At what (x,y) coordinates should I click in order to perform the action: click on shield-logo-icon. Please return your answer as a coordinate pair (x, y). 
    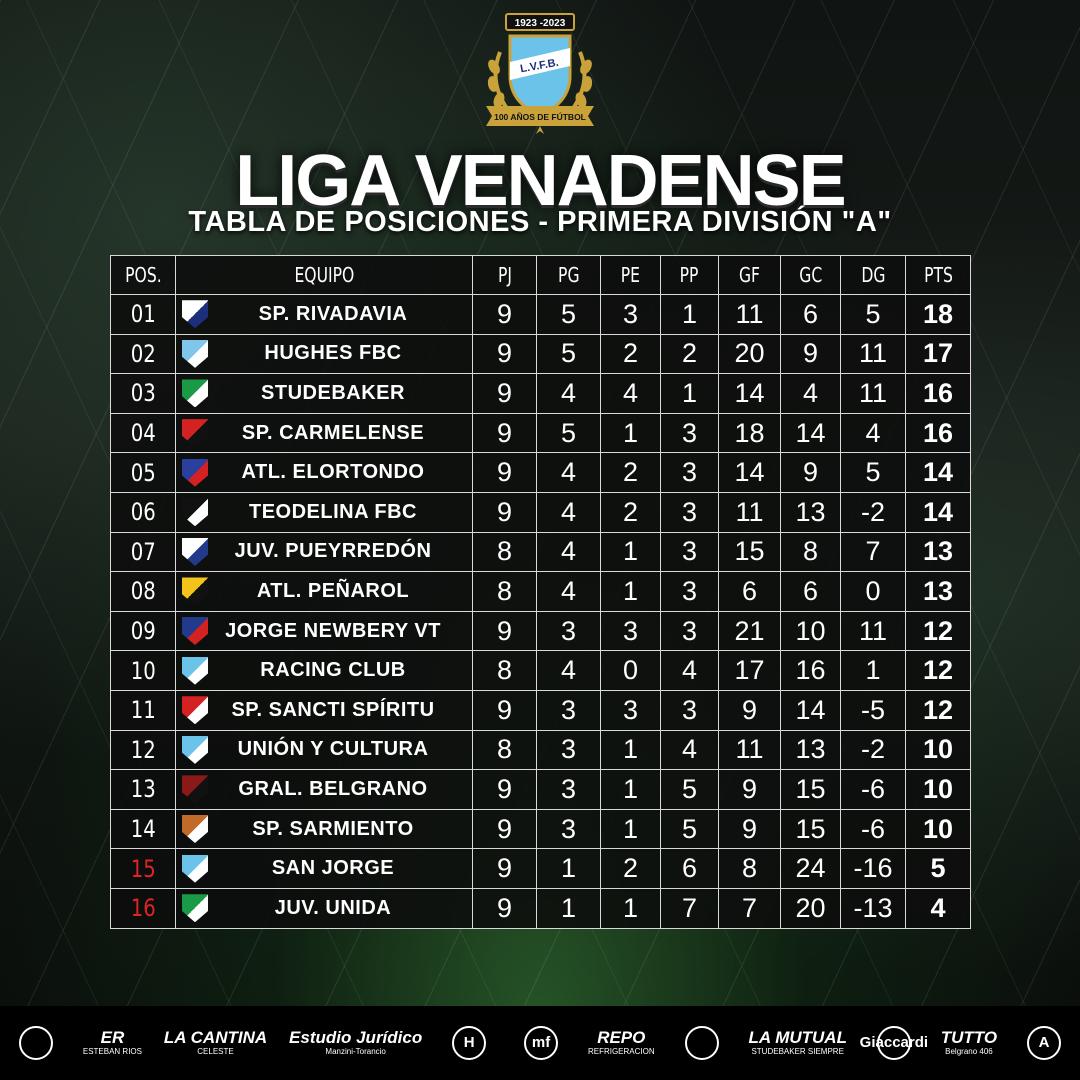
    Looking at the image, I should click on (701, 1043).